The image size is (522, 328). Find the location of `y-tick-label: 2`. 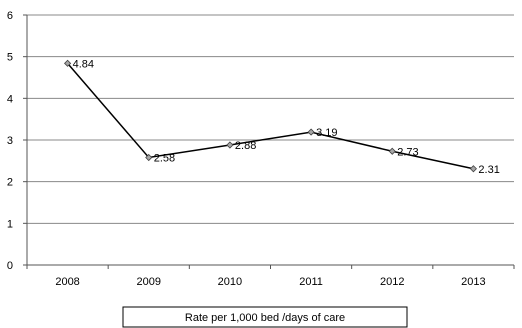

y-tick-label: 2 is located at coordinates (10, 183).